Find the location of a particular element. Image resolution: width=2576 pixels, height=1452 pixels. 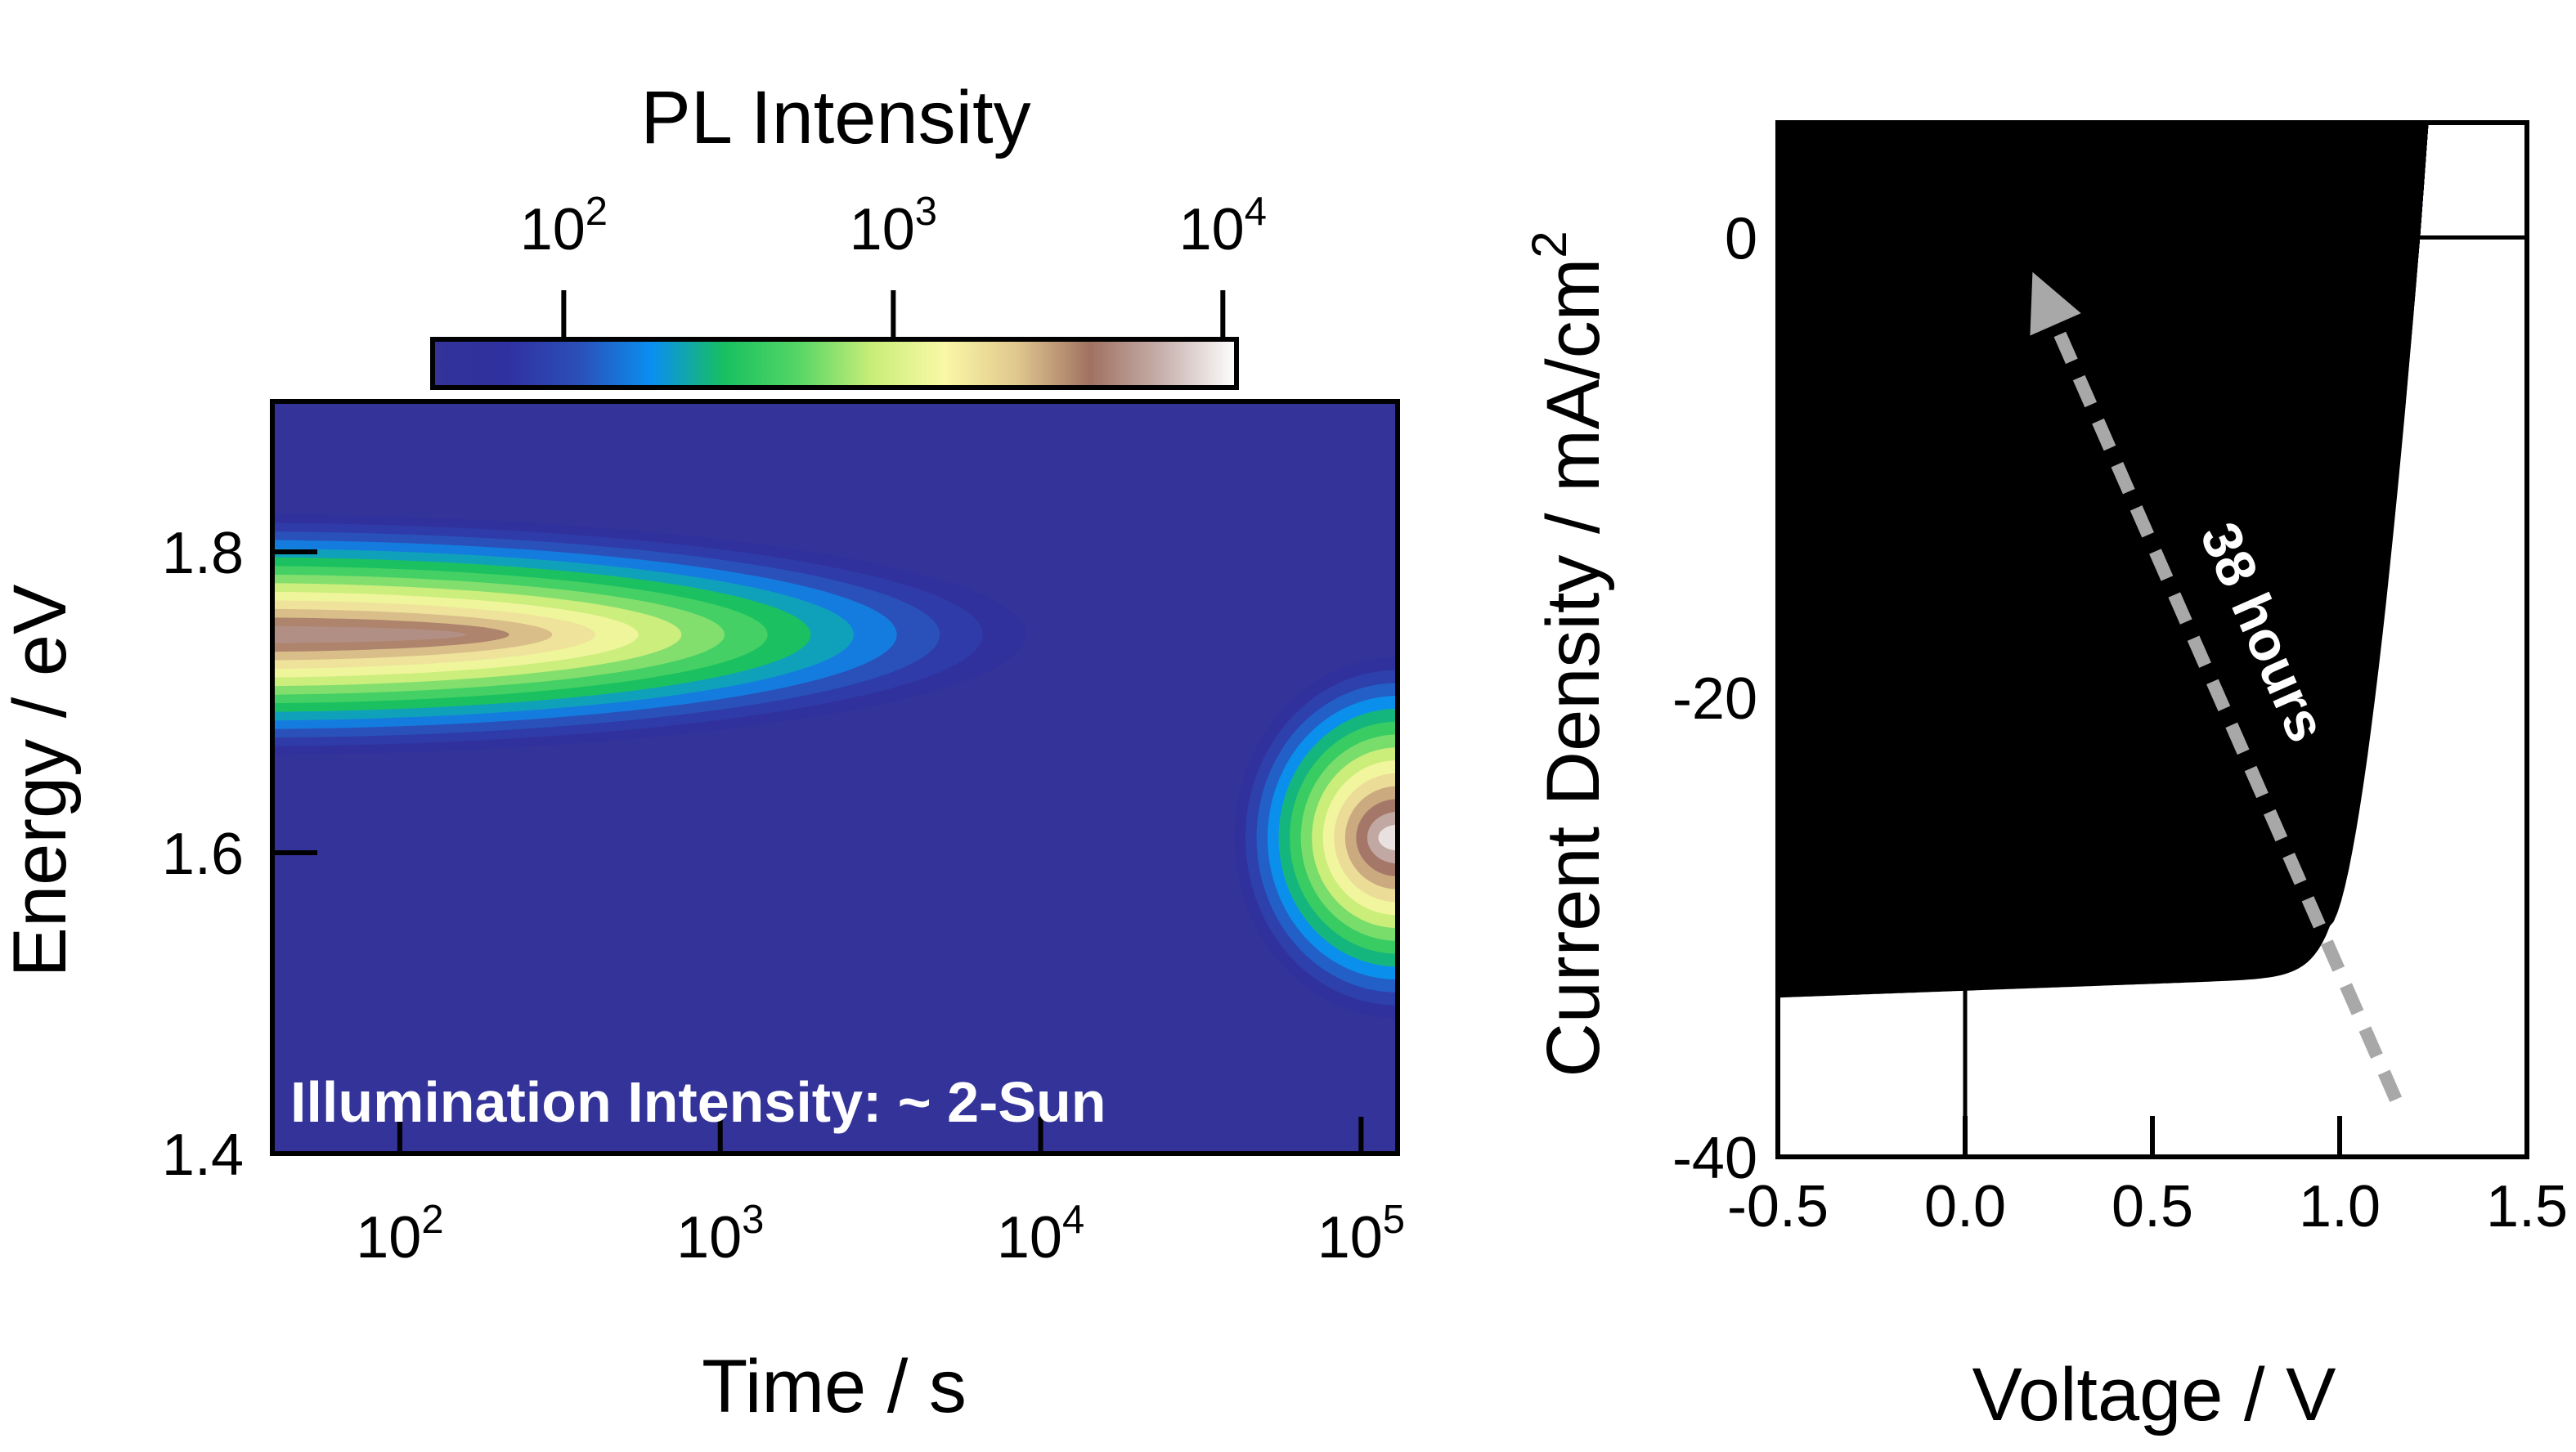

jv-y-tick-label: 0 is located at coordinates (1741, 239).